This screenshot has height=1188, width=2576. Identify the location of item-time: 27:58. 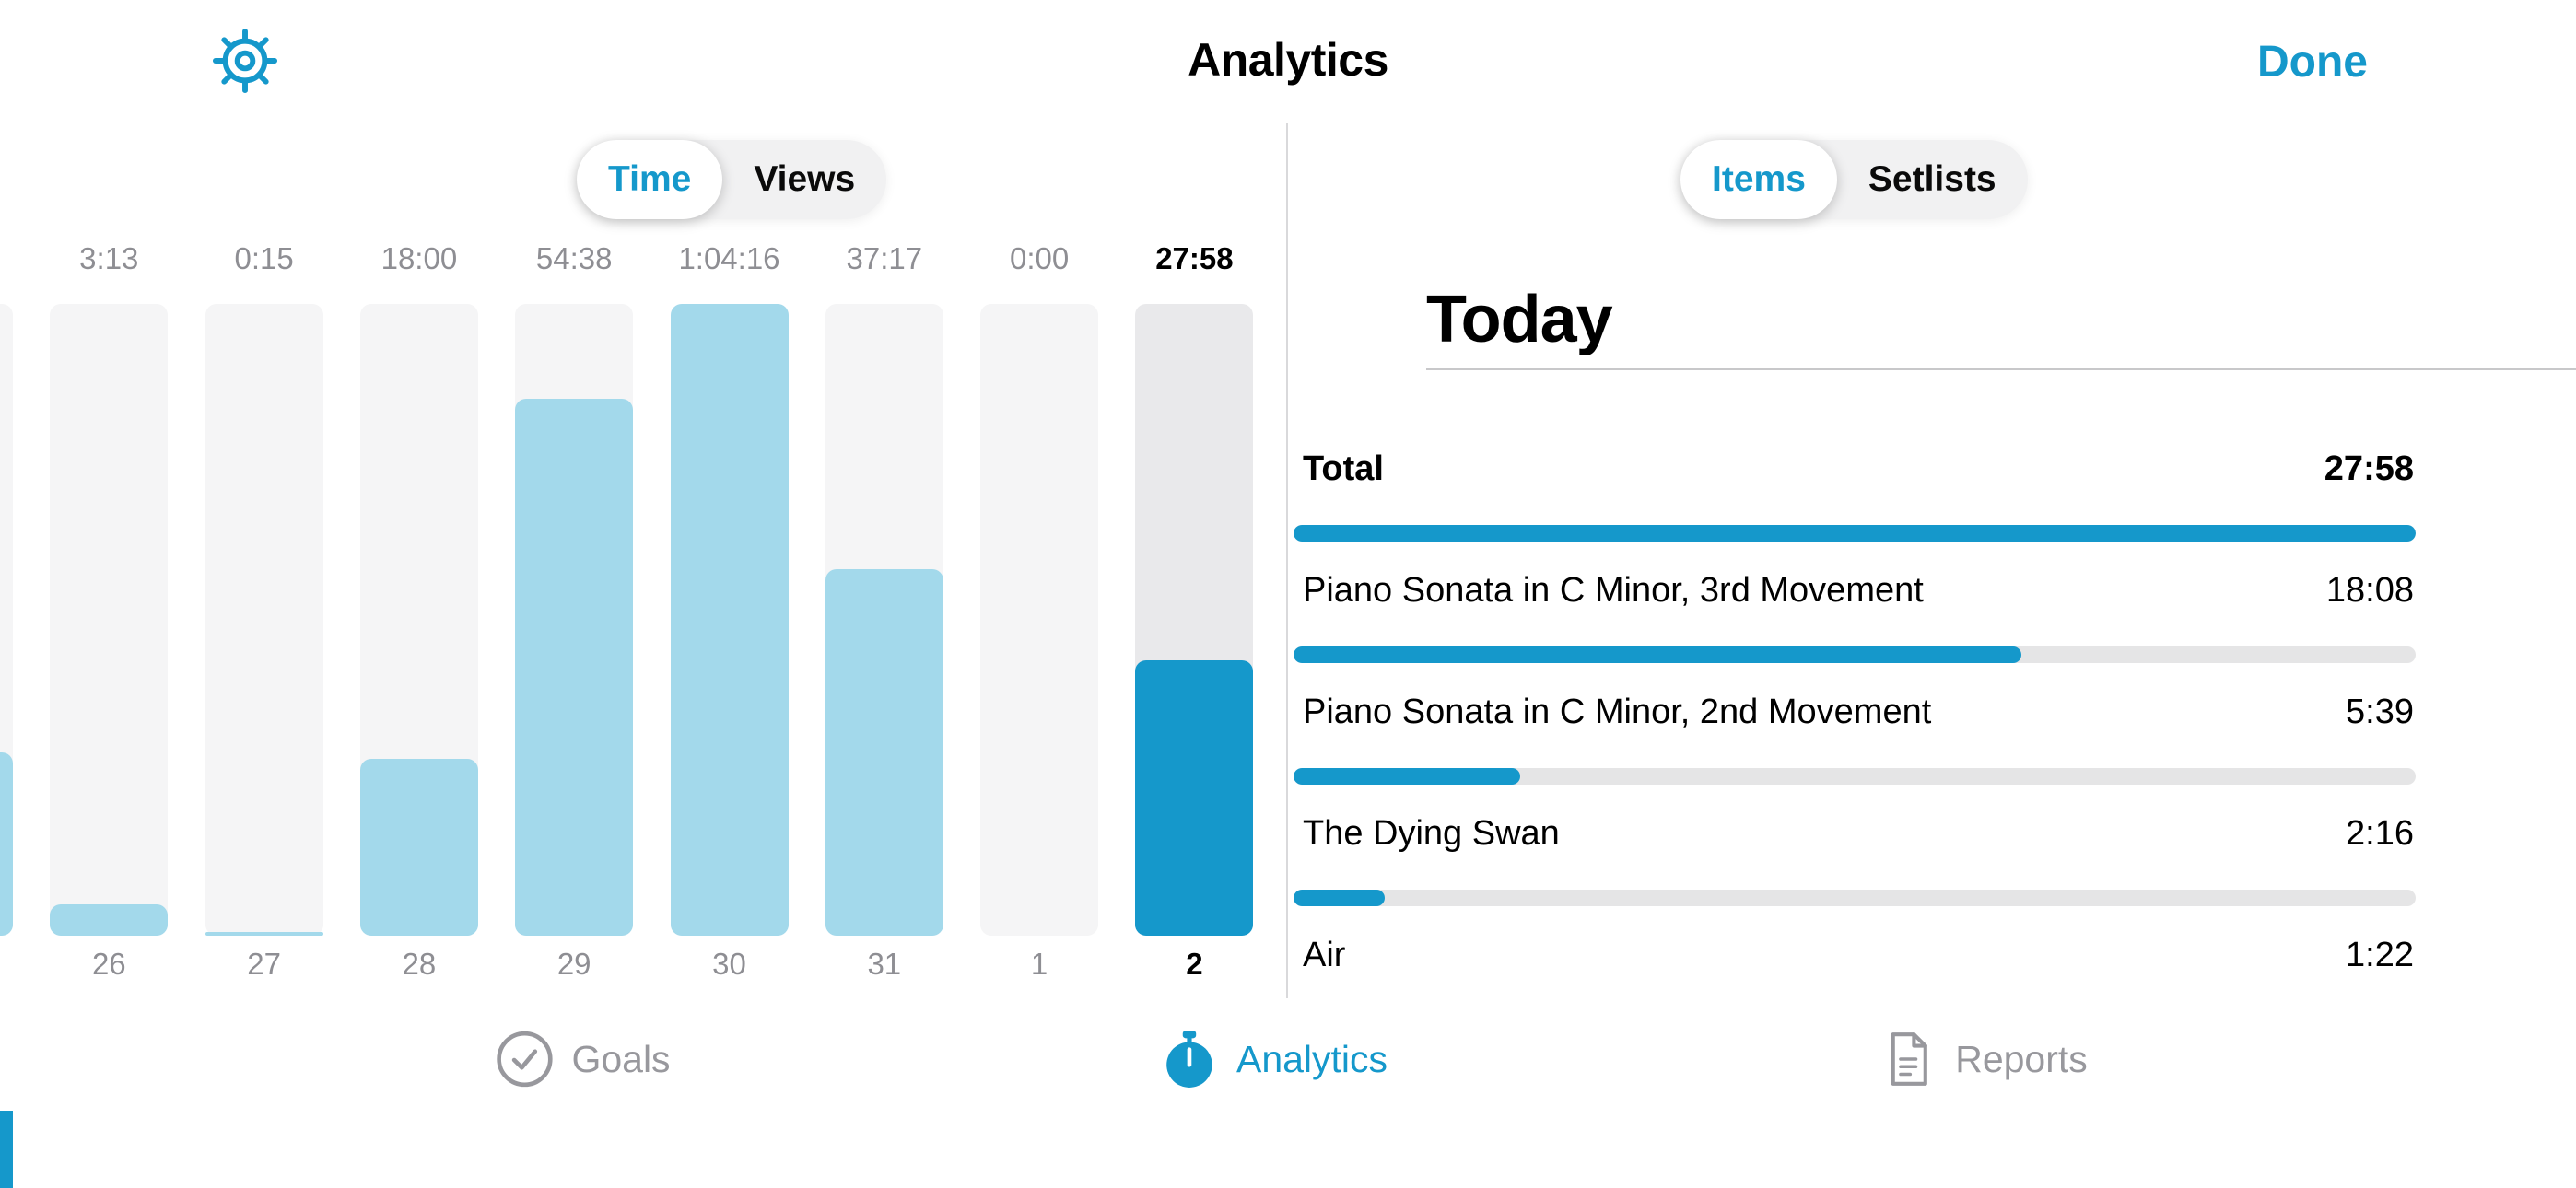
(2369, 468).